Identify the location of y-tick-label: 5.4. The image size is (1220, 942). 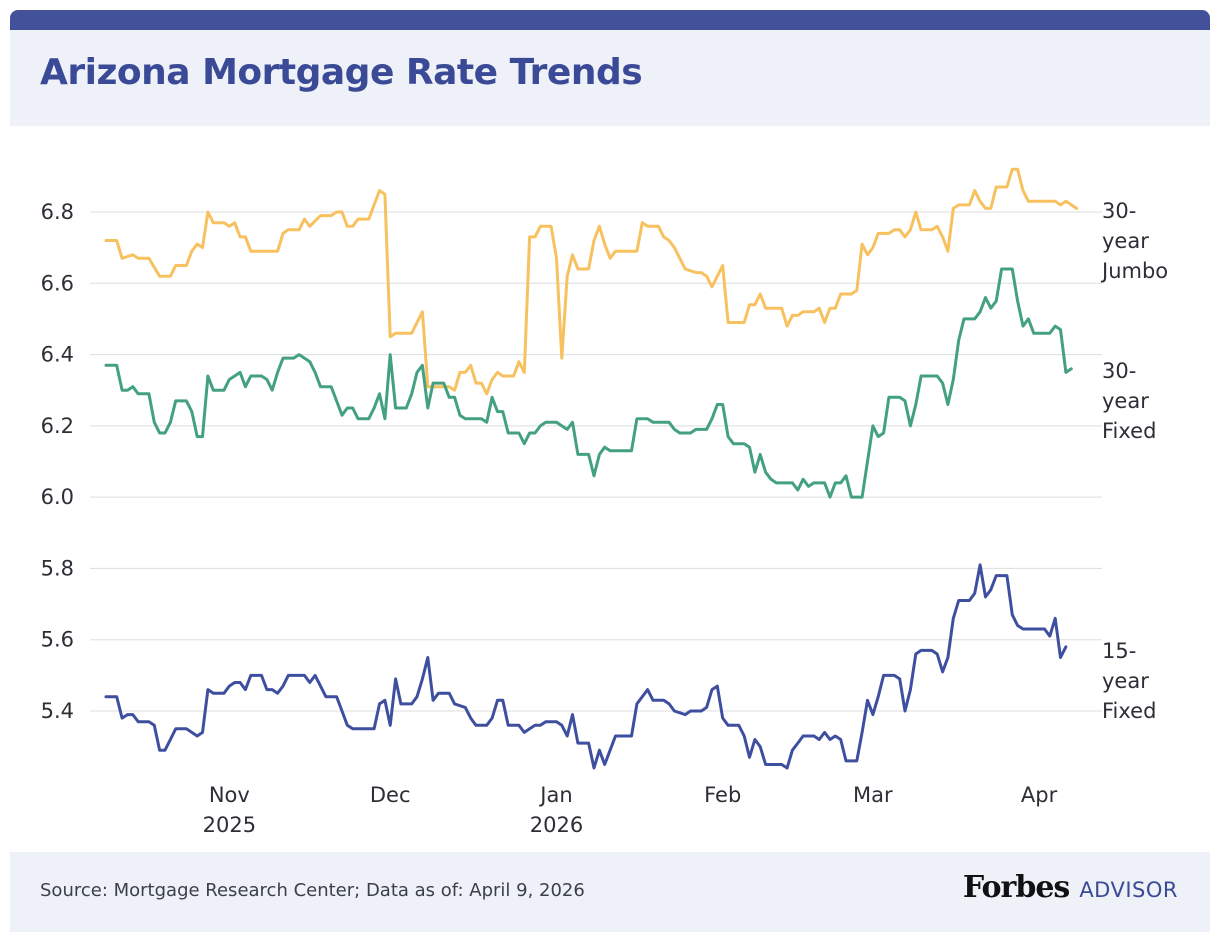
(57, 711).